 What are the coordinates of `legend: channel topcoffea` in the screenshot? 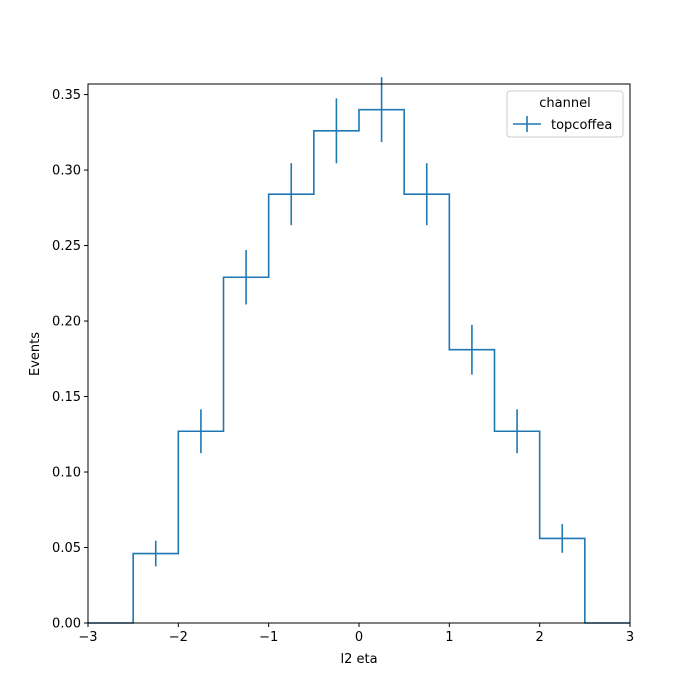 It's located at (565, 114).